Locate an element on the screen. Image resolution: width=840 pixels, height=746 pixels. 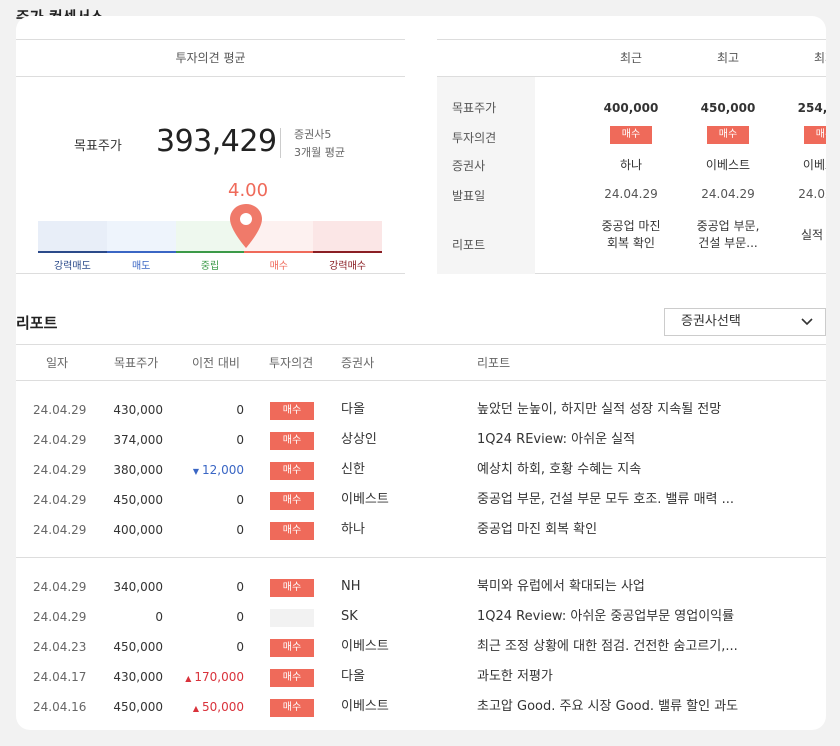
report-broker: 하나 is located at coordinates (353, 529).